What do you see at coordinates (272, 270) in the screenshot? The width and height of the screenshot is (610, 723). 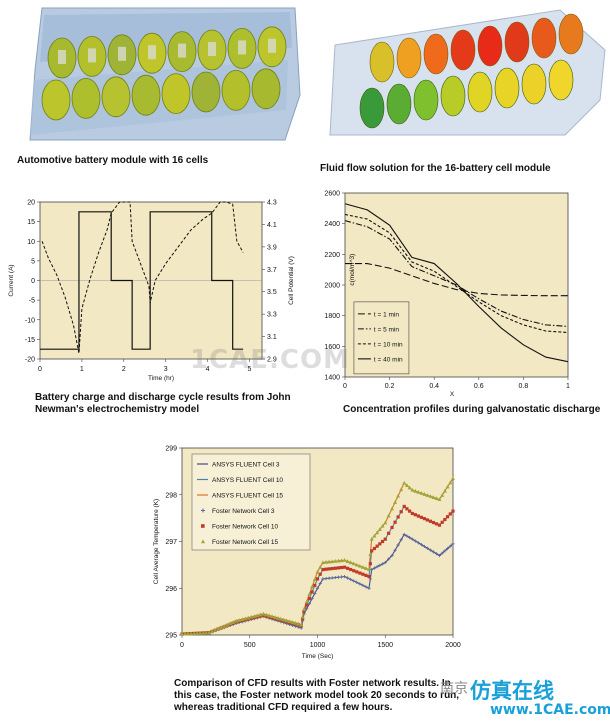 I see `cycle-y2tick-label: 3.7` at bounding box center [272, 270].